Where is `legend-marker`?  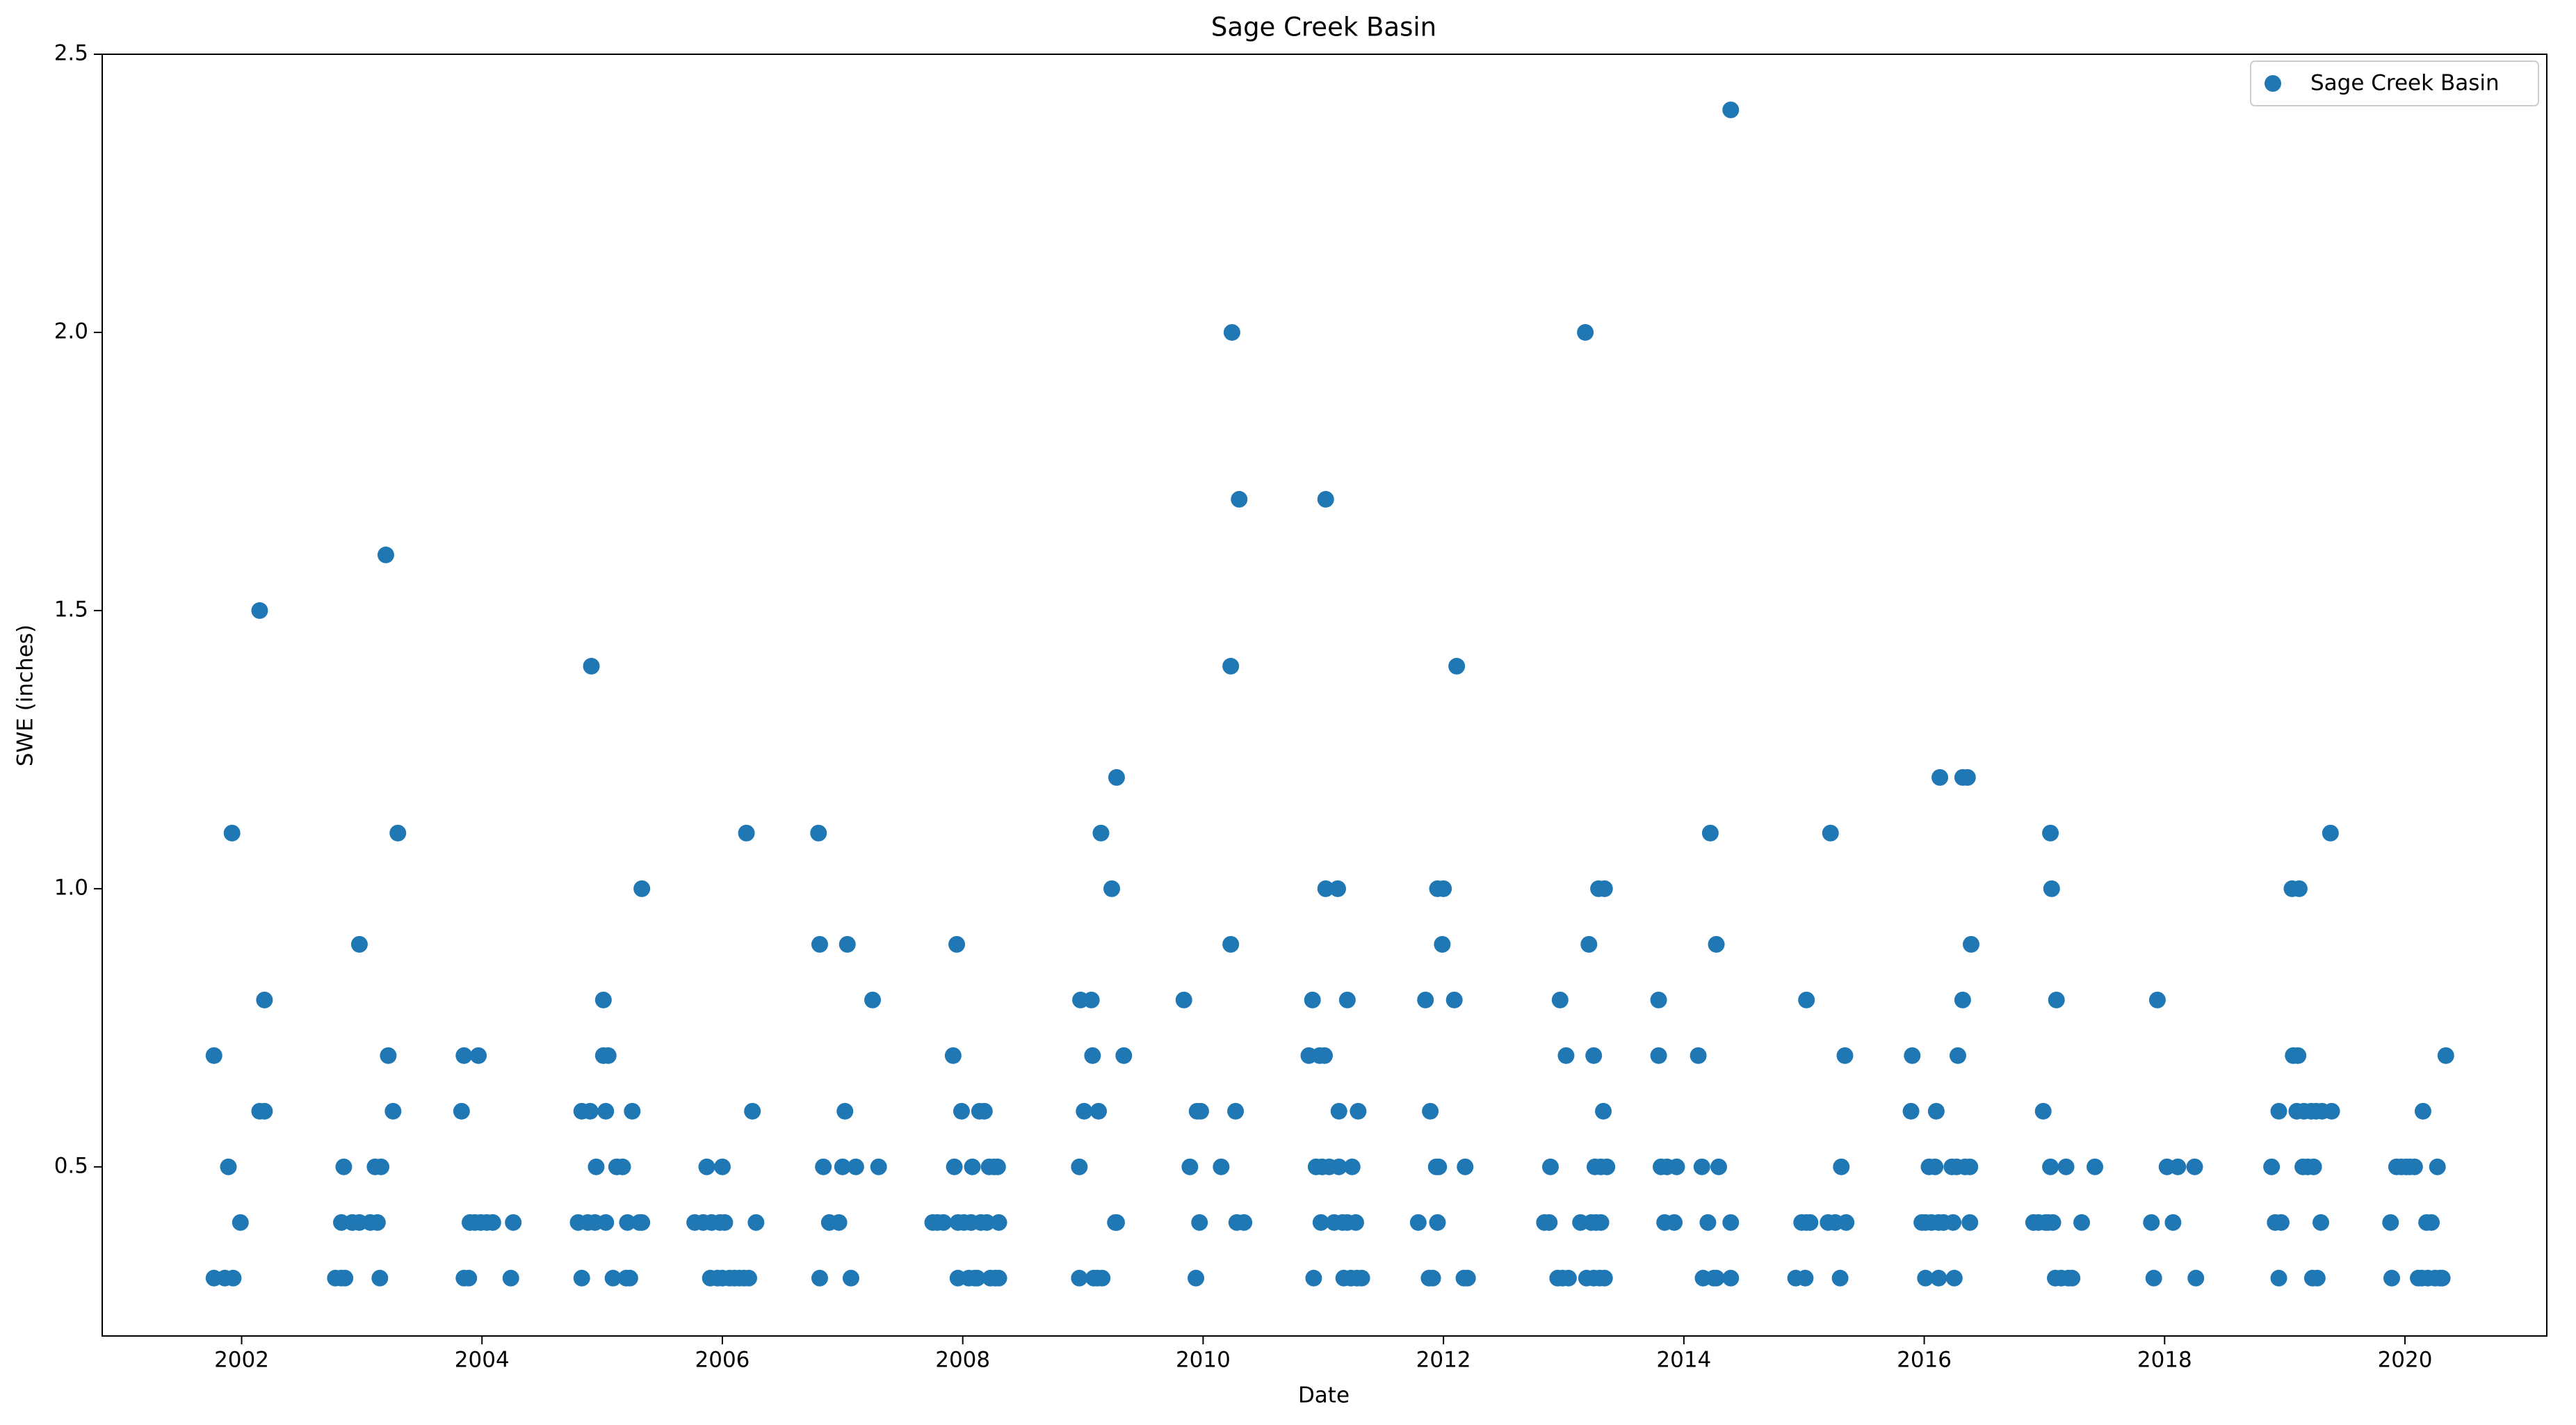 legend-marker is located at coordinates (2273, 83).